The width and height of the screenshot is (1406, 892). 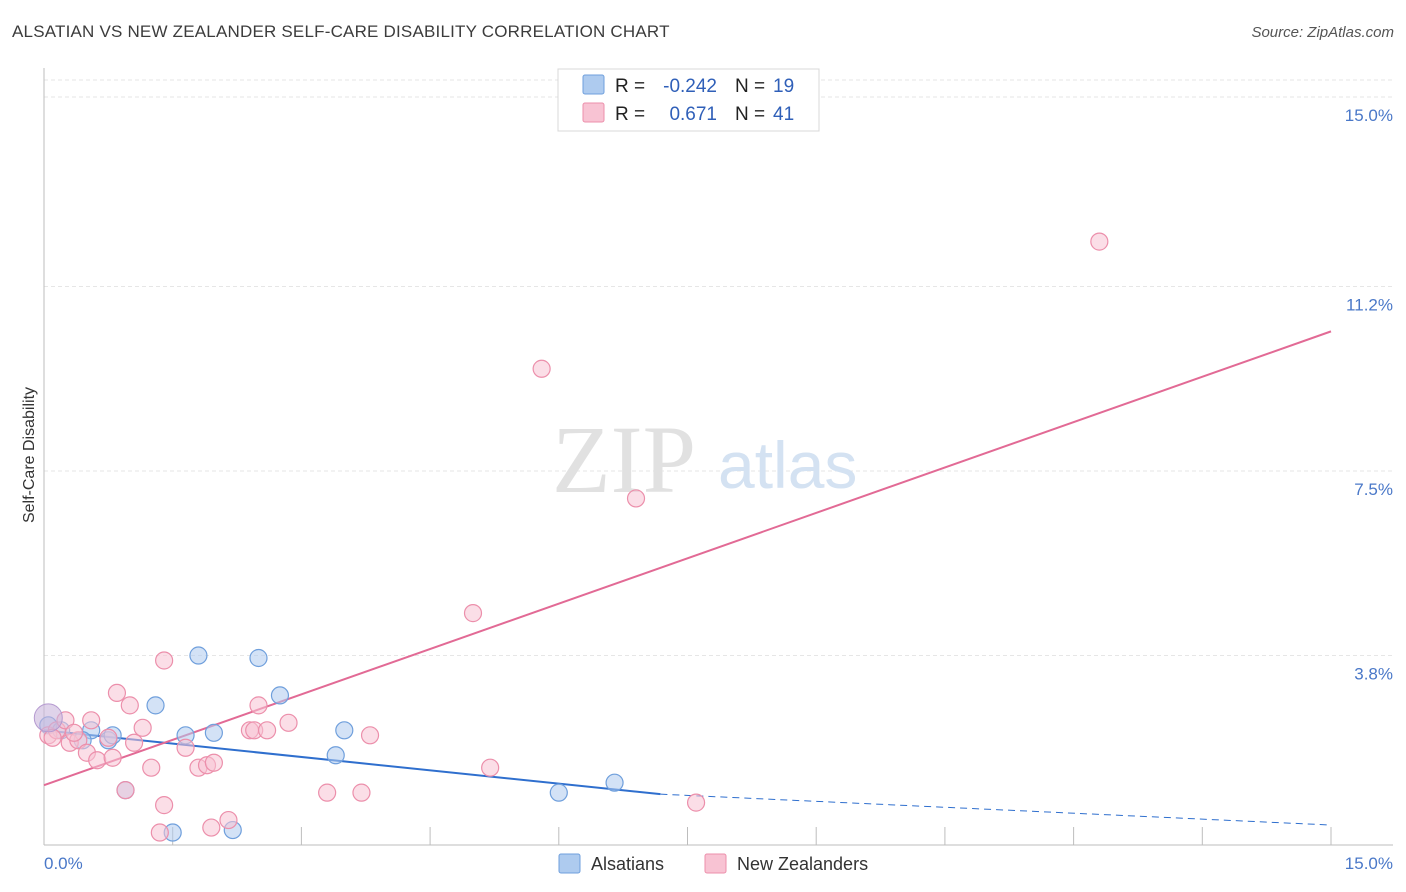 I want to click on y-tick-label: 7.5%, so click(x=1373, y=489).